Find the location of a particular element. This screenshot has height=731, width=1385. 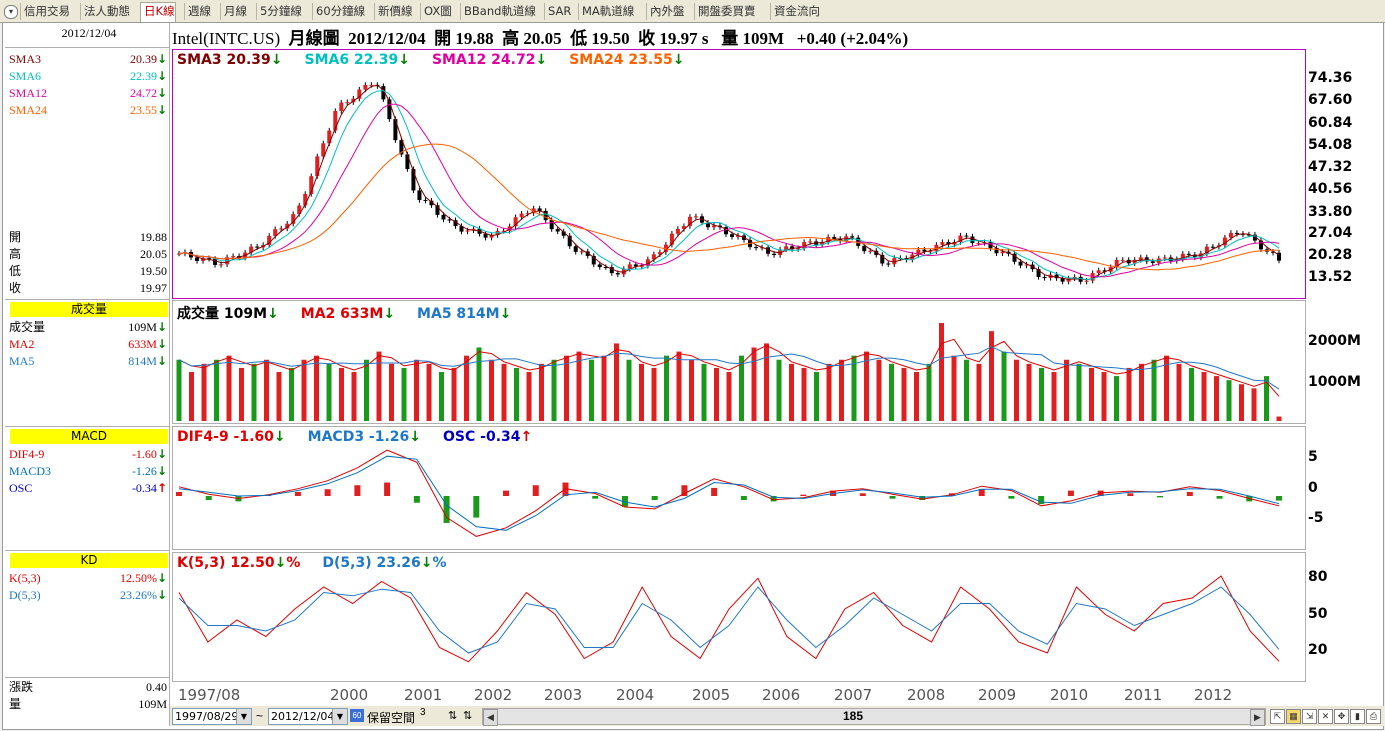

y-tick-label: 80 is located at coordinates (1318, 577).